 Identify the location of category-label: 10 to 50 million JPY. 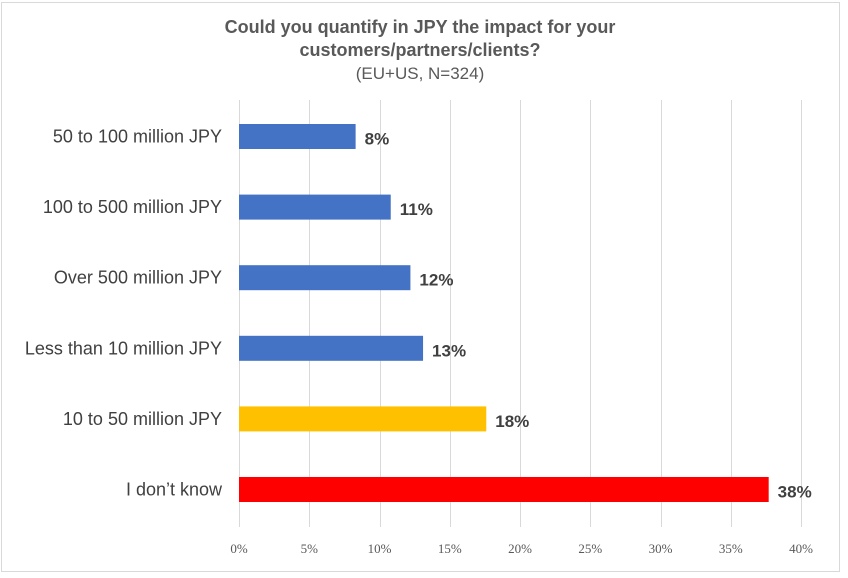
(142, 419).